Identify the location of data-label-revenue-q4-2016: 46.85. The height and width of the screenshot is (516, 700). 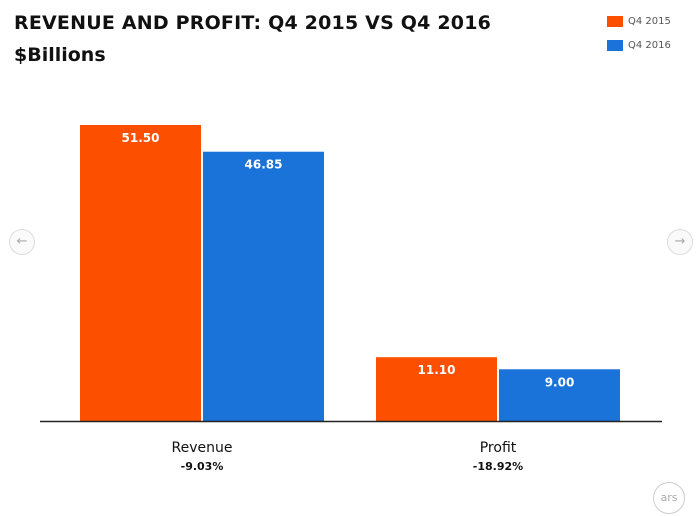
(264, 165).